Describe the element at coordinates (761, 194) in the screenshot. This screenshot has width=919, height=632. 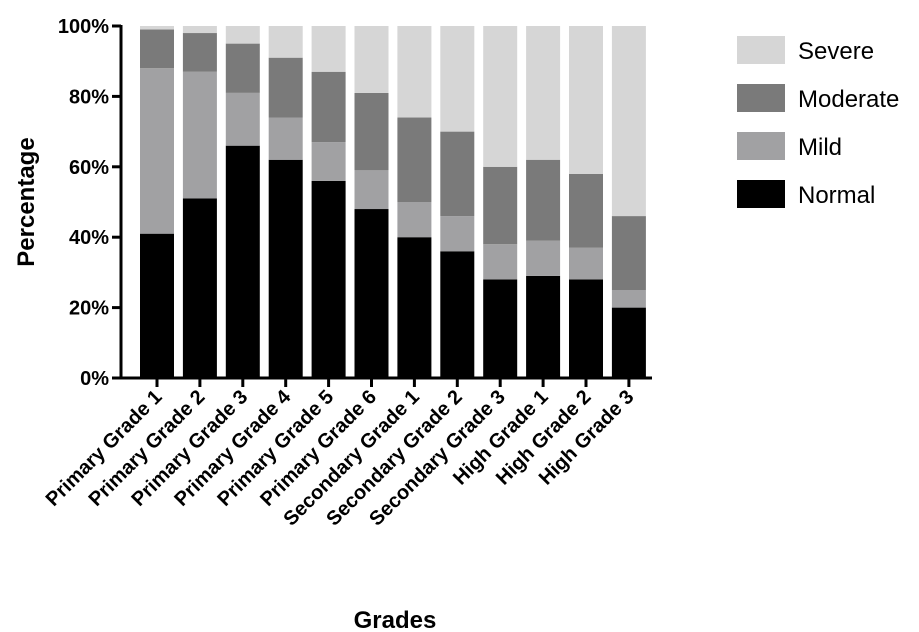
I see `legend-swatch-normal` at that location.